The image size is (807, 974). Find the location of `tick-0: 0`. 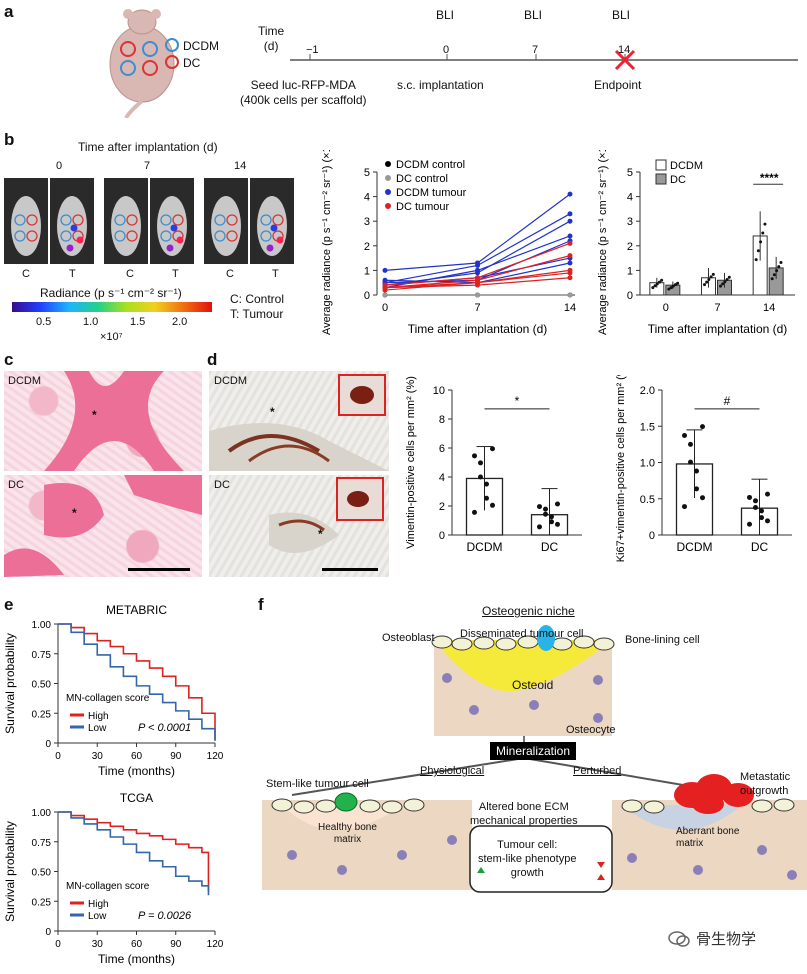

tick-0: 0 is located at coordinates (446, 50).